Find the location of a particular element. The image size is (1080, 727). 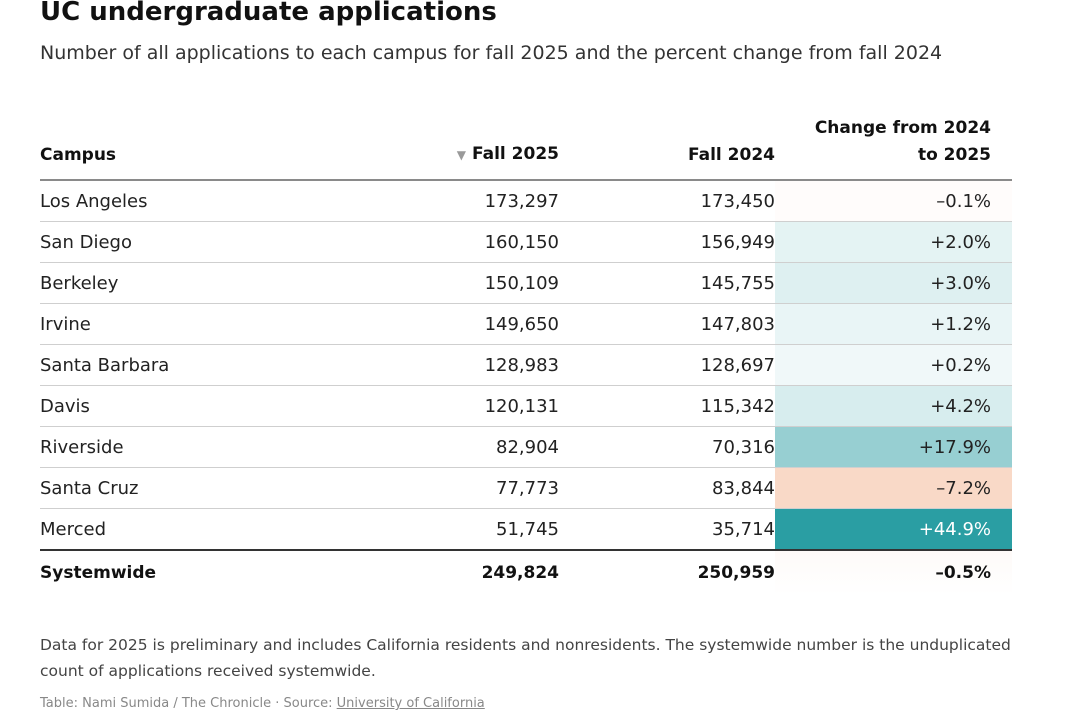

sort-descending-icon: ▼ is located at coordinates (461, 155).